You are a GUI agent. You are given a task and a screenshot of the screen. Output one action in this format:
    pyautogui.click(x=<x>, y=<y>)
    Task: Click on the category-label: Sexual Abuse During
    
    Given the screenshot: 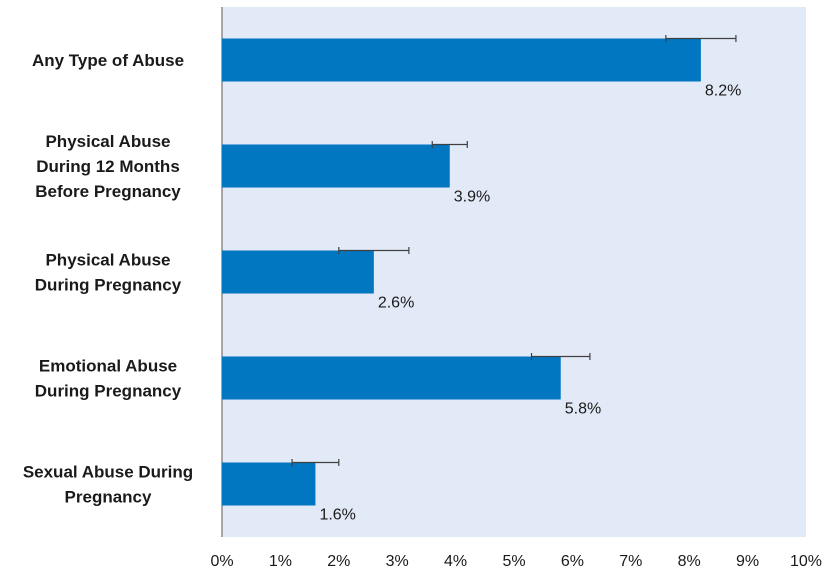 What is the action you would take?
    pyautogui.click(x=108, y=472)
    